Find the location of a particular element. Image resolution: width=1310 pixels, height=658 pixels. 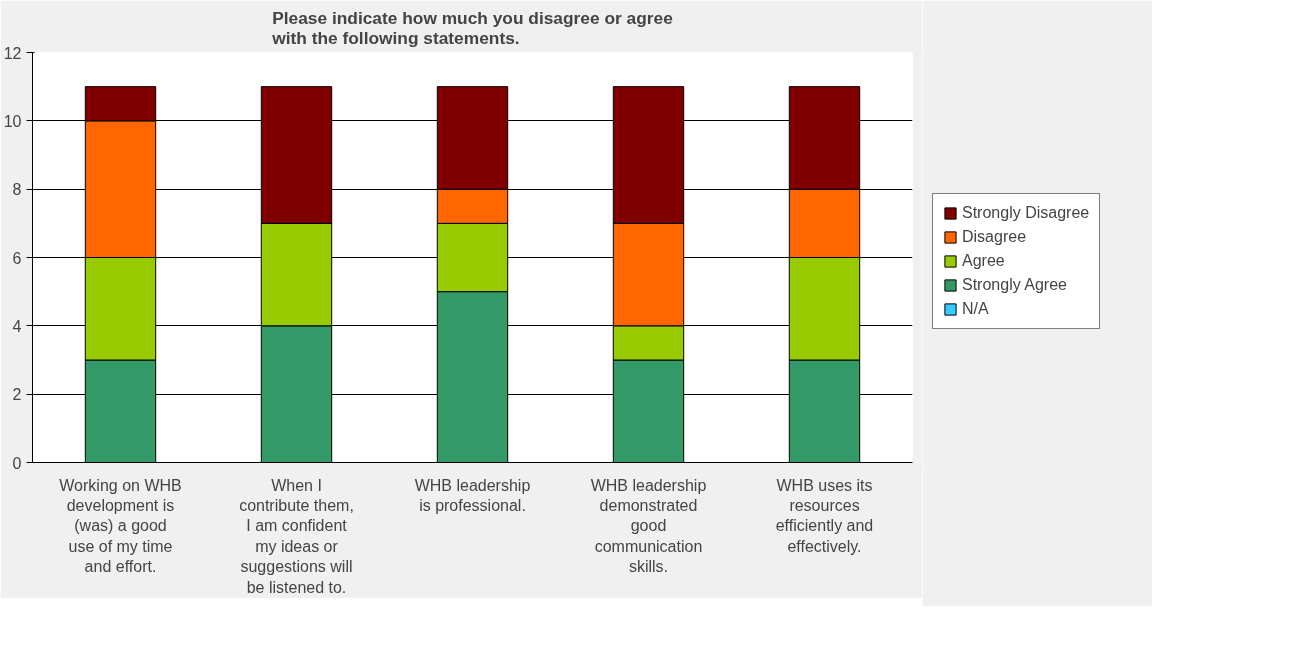

y-tick-label: 10 is located at coordinates (12, 121).